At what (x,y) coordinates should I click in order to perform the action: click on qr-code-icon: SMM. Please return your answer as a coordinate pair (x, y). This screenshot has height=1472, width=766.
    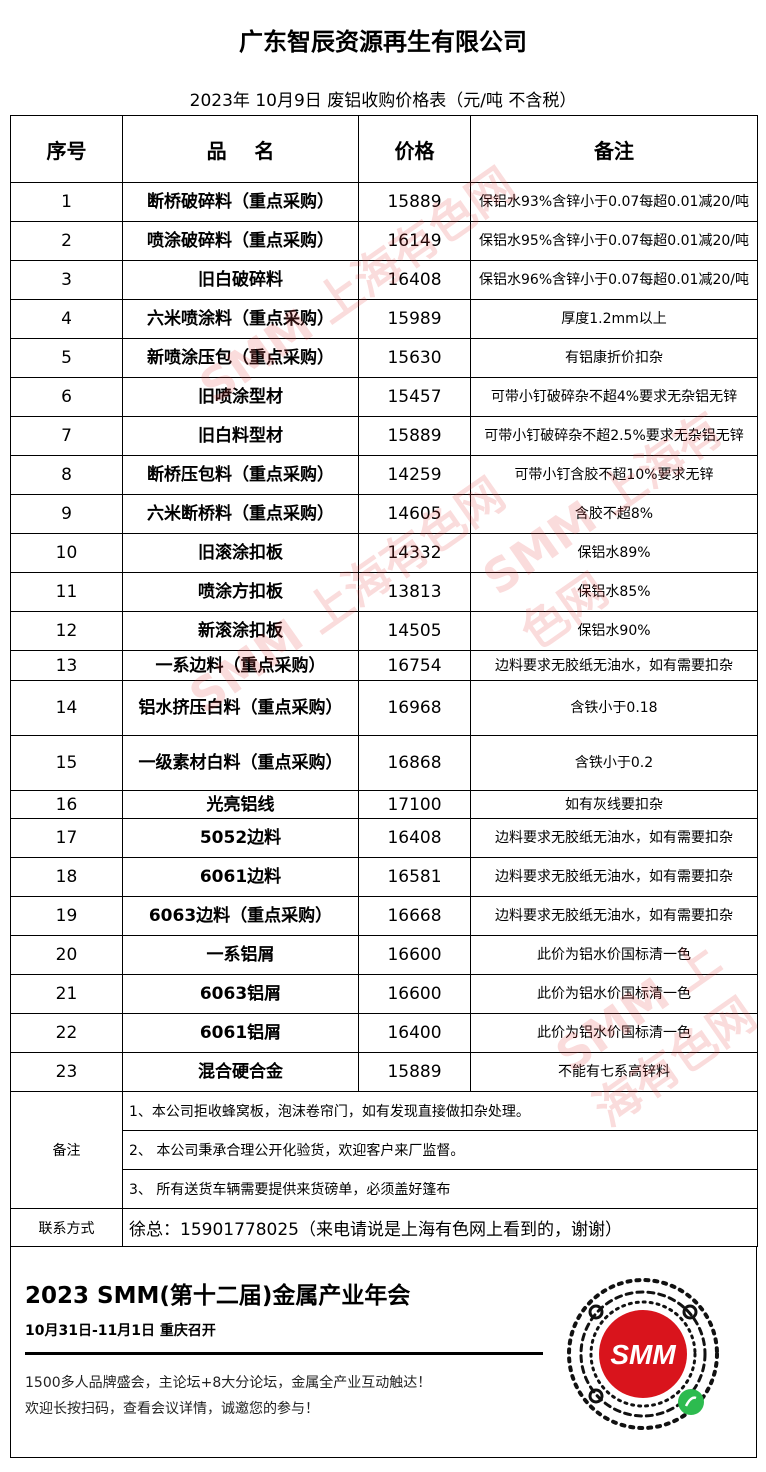
    Looking at the image, I should click on (643, 1354).